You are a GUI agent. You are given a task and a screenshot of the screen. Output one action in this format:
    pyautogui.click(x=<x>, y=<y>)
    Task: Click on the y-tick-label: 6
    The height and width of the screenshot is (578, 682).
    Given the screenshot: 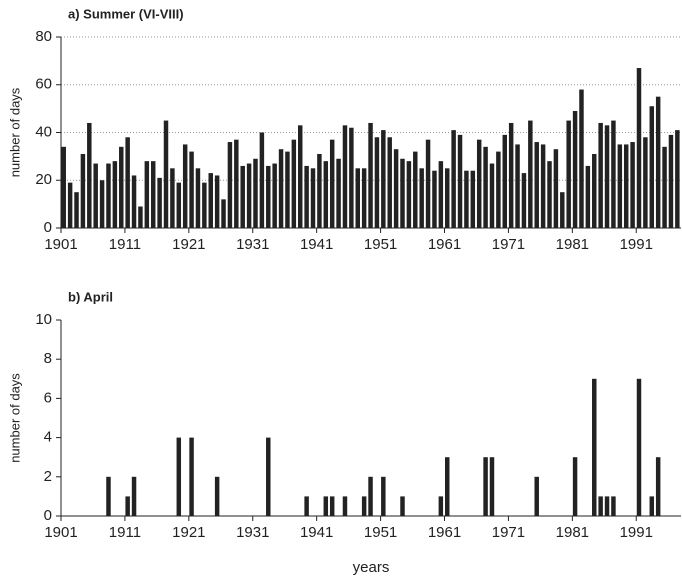 What is the action you would take?
    pyautogui.click(x=48, y=397)
    